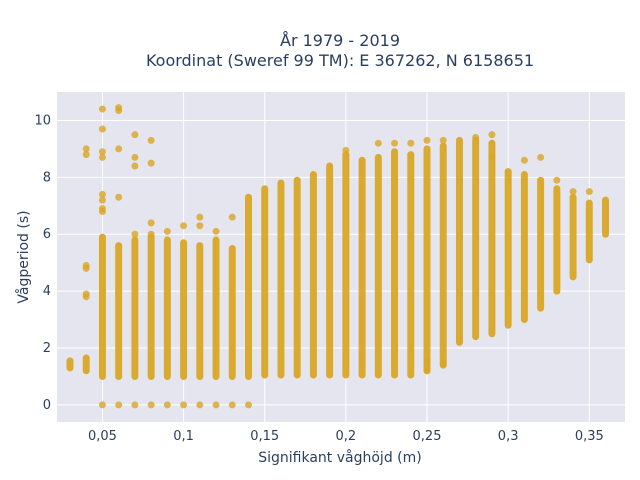 The width and height of the screenshot is (640, 480). I want to click on x-tick-label: 0,1, so click(183, 436).